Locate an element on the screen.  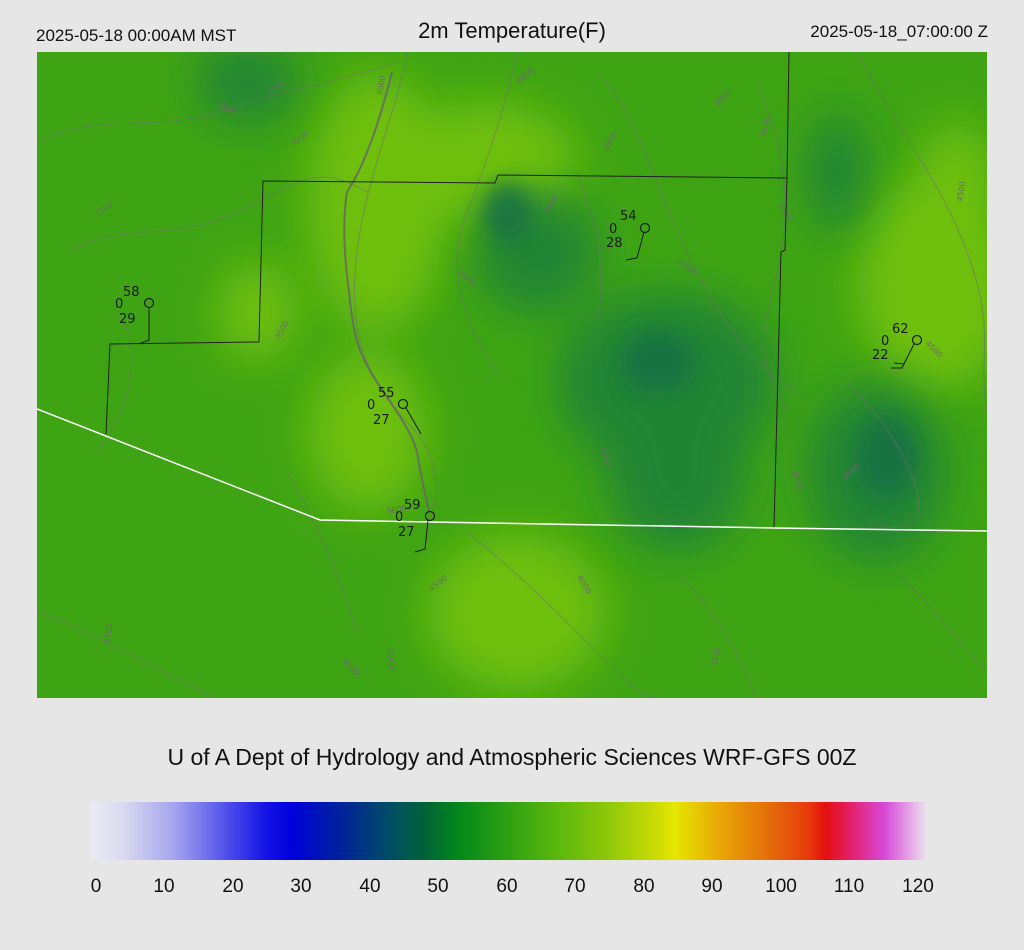
colorbar-tick-label: 10 is located at coordinates (164, 886).